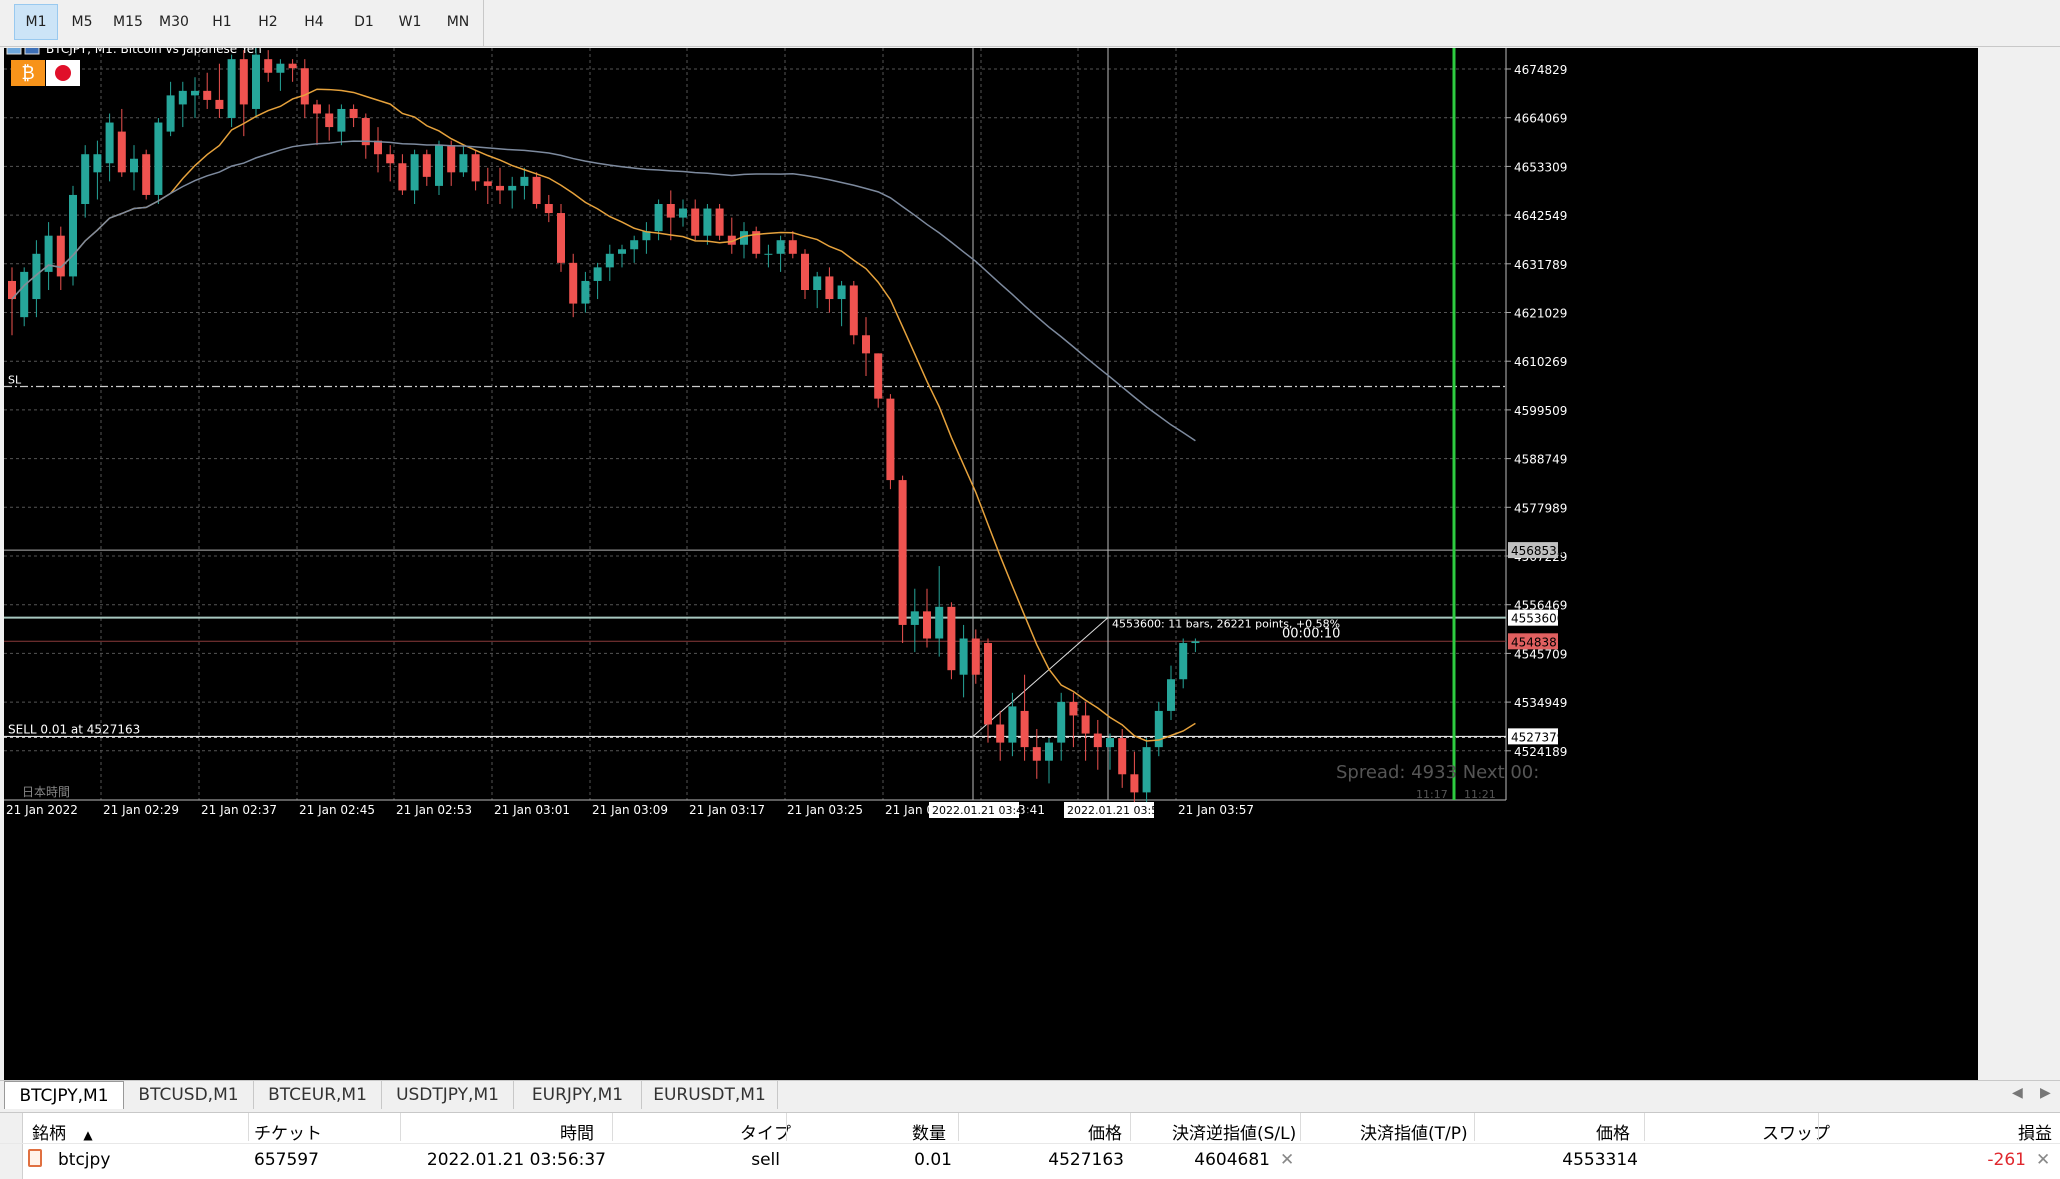 This screenshot has height=1179, width=2060. I want to click on timeframe-h4-button: H4, so click(314, 22).